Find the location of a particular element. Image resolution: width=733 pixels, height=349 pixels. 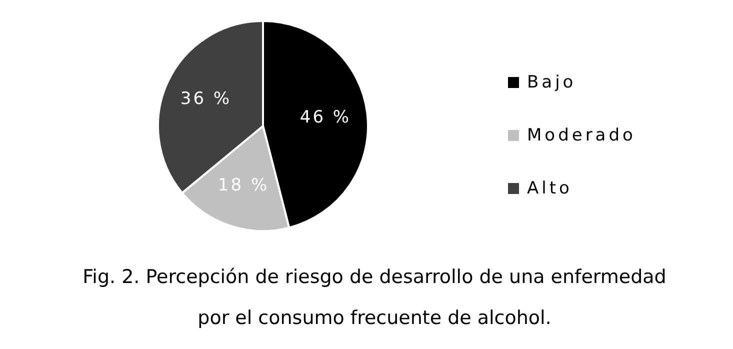

data-label: 36 % is located at coordinates (206, 98).